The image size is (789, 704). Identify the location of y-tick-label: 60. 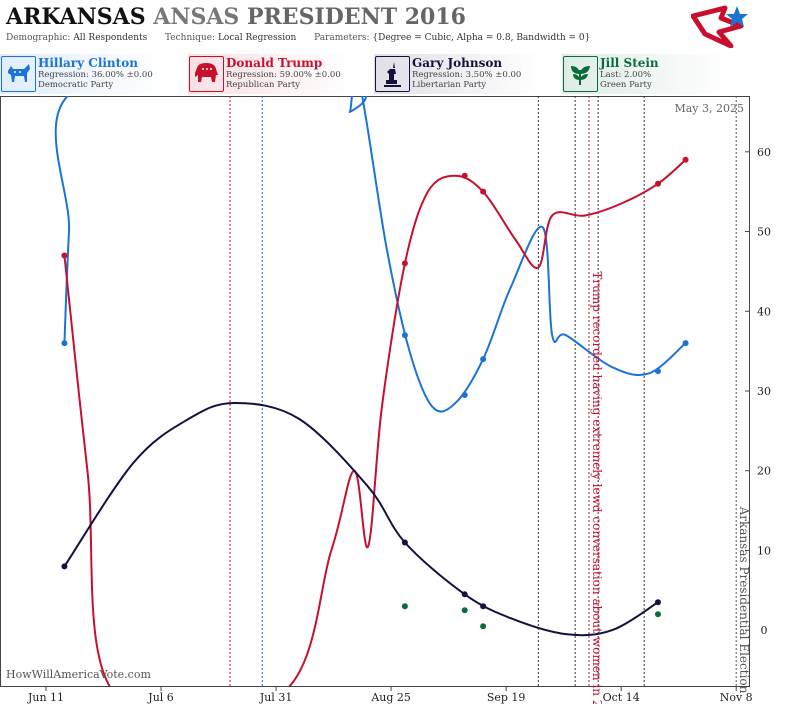
(764, 152).